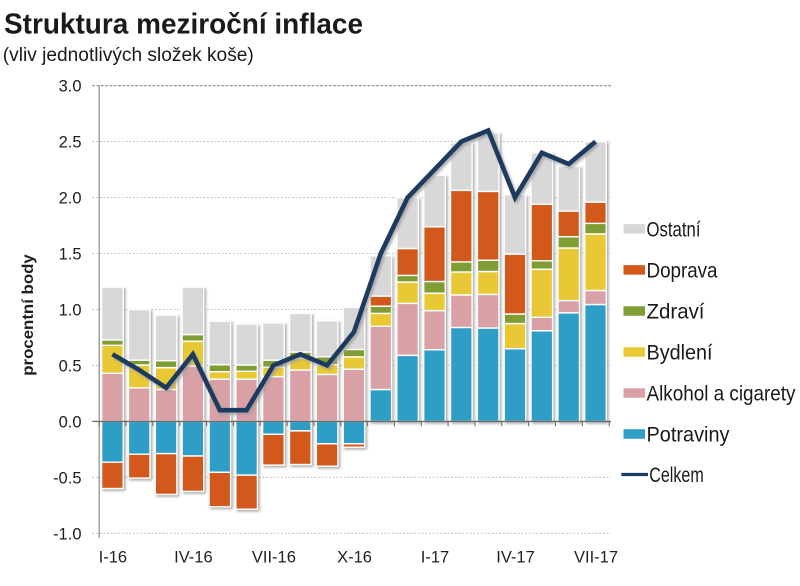 This screenshot has width=800, height=586. What do you see at coordinates (70, 87) in the screenshot?
I see `svg-text: 3.0` at bounding box center [70, 87].